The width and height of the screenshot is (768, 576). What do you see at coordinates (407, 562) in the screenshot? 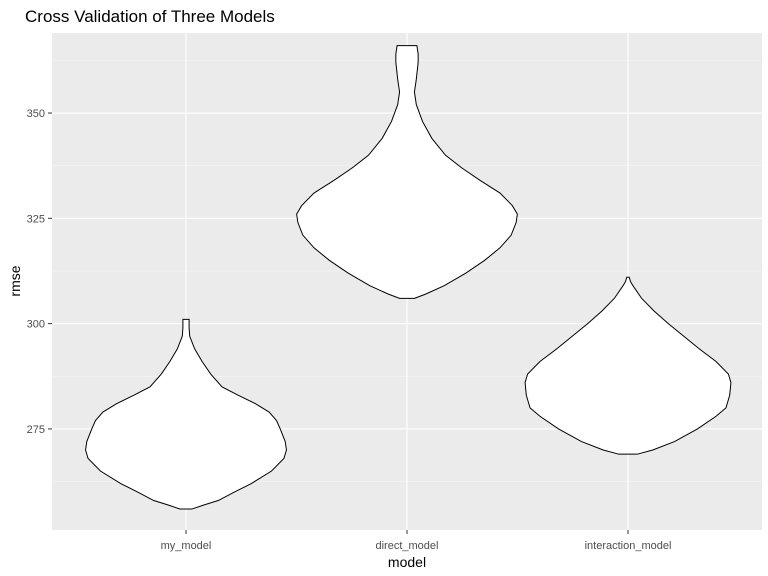
I see `x-axis-title: model` at bounding box center [407, 562].